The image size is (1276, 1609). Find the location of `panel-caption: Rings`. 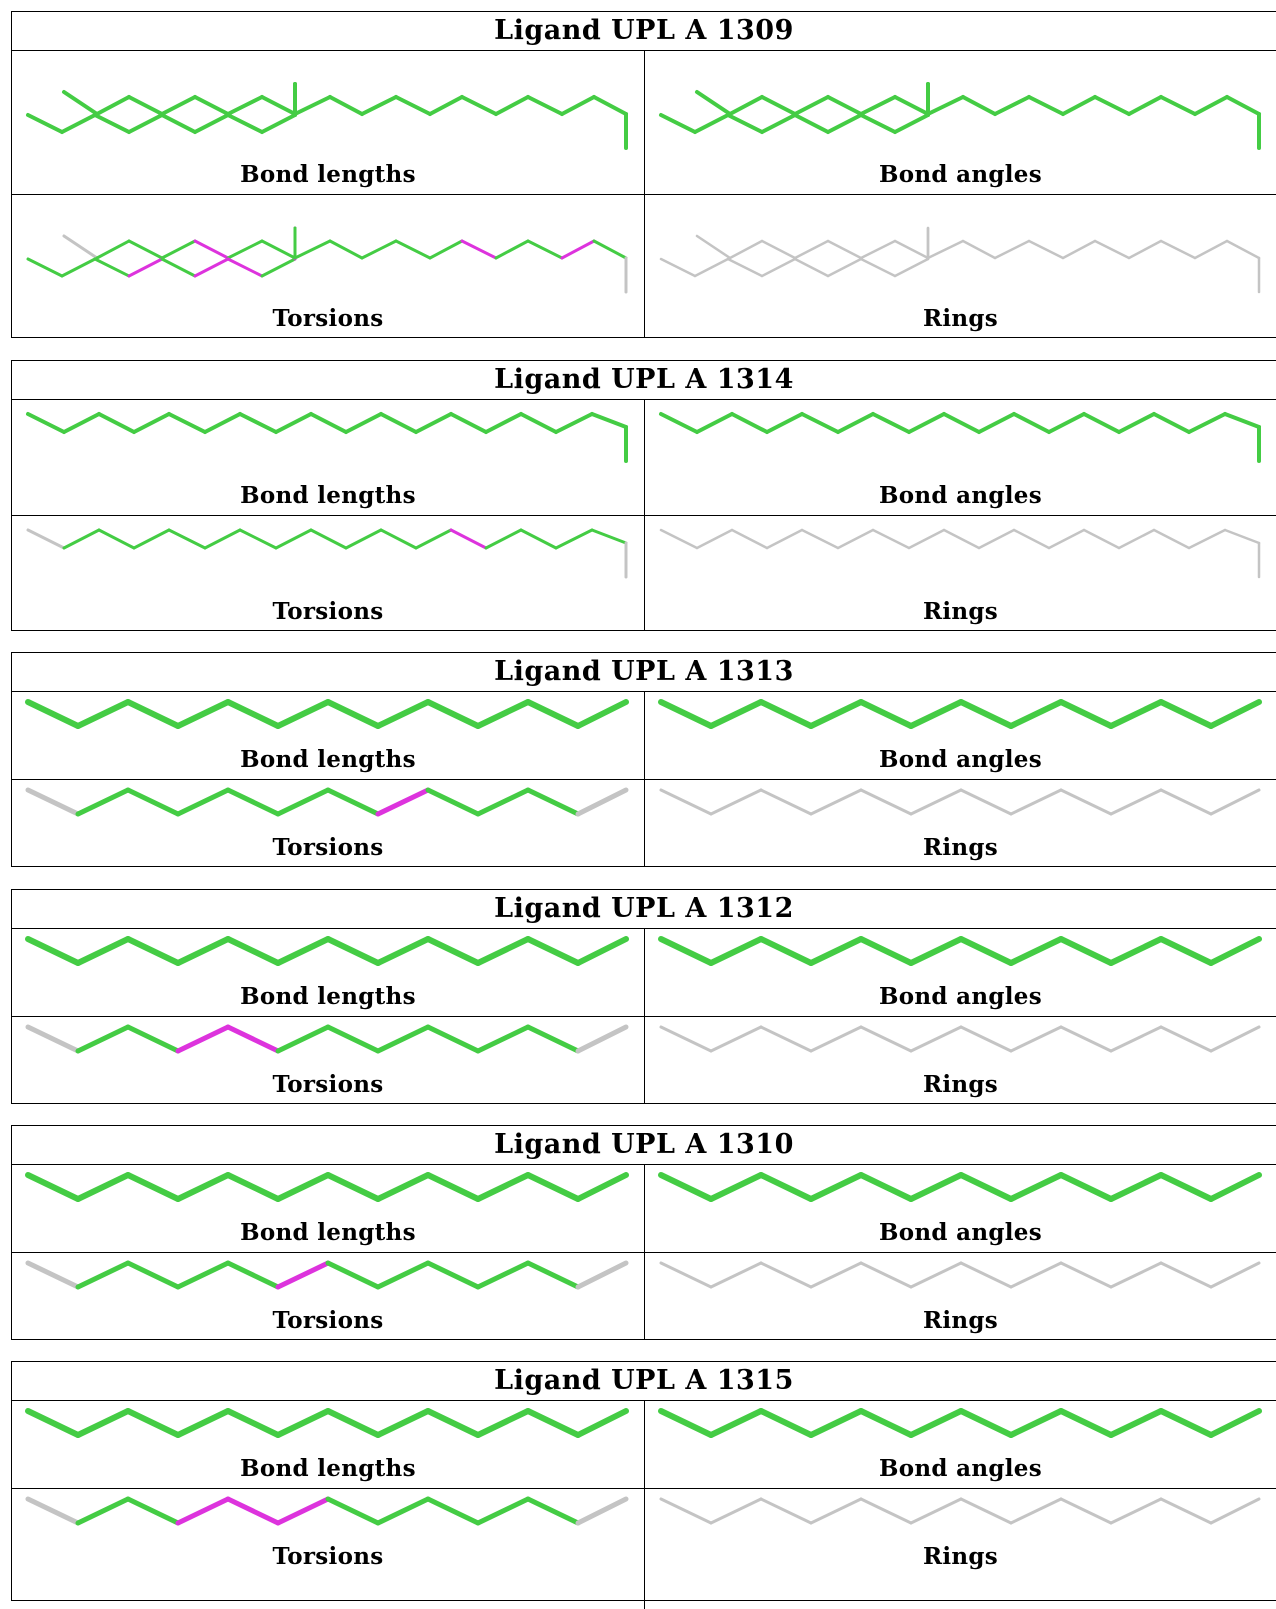

panel-caption: Rings is located at coordinates (960, 1556).